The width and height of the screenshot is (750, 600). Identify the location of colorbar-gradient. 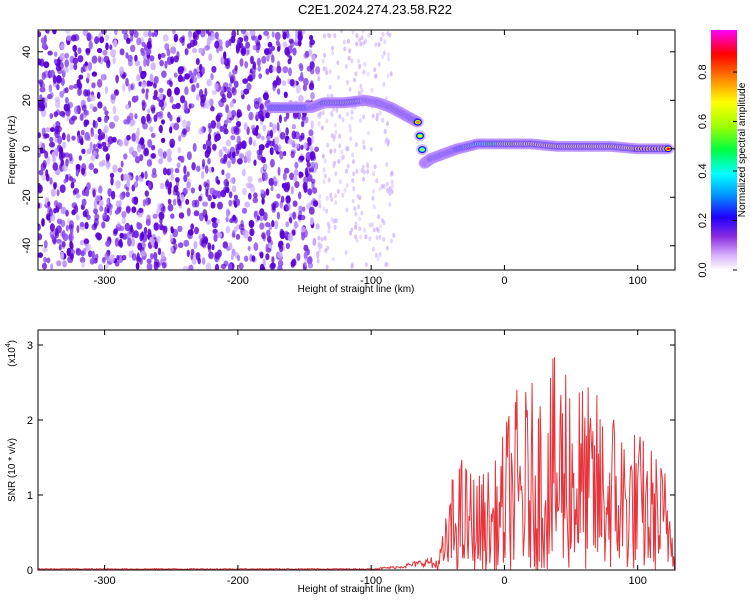
(724, 150).